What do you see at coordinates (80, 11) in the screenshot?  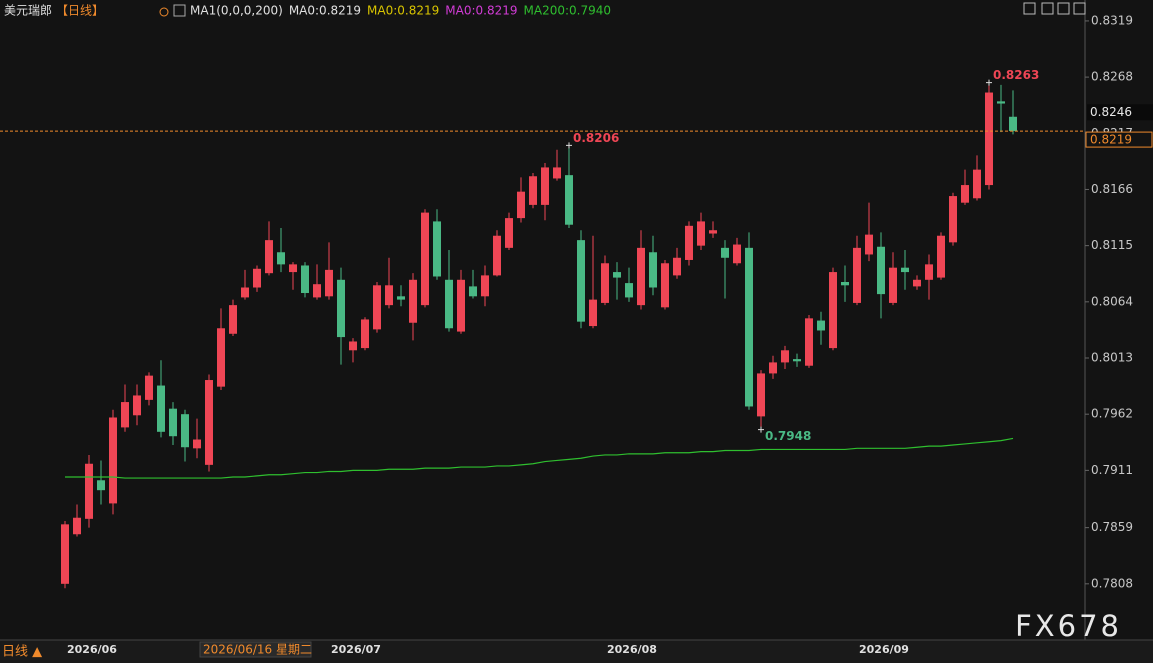 I see `period: 【日线】` at bounding box center [80, 11].